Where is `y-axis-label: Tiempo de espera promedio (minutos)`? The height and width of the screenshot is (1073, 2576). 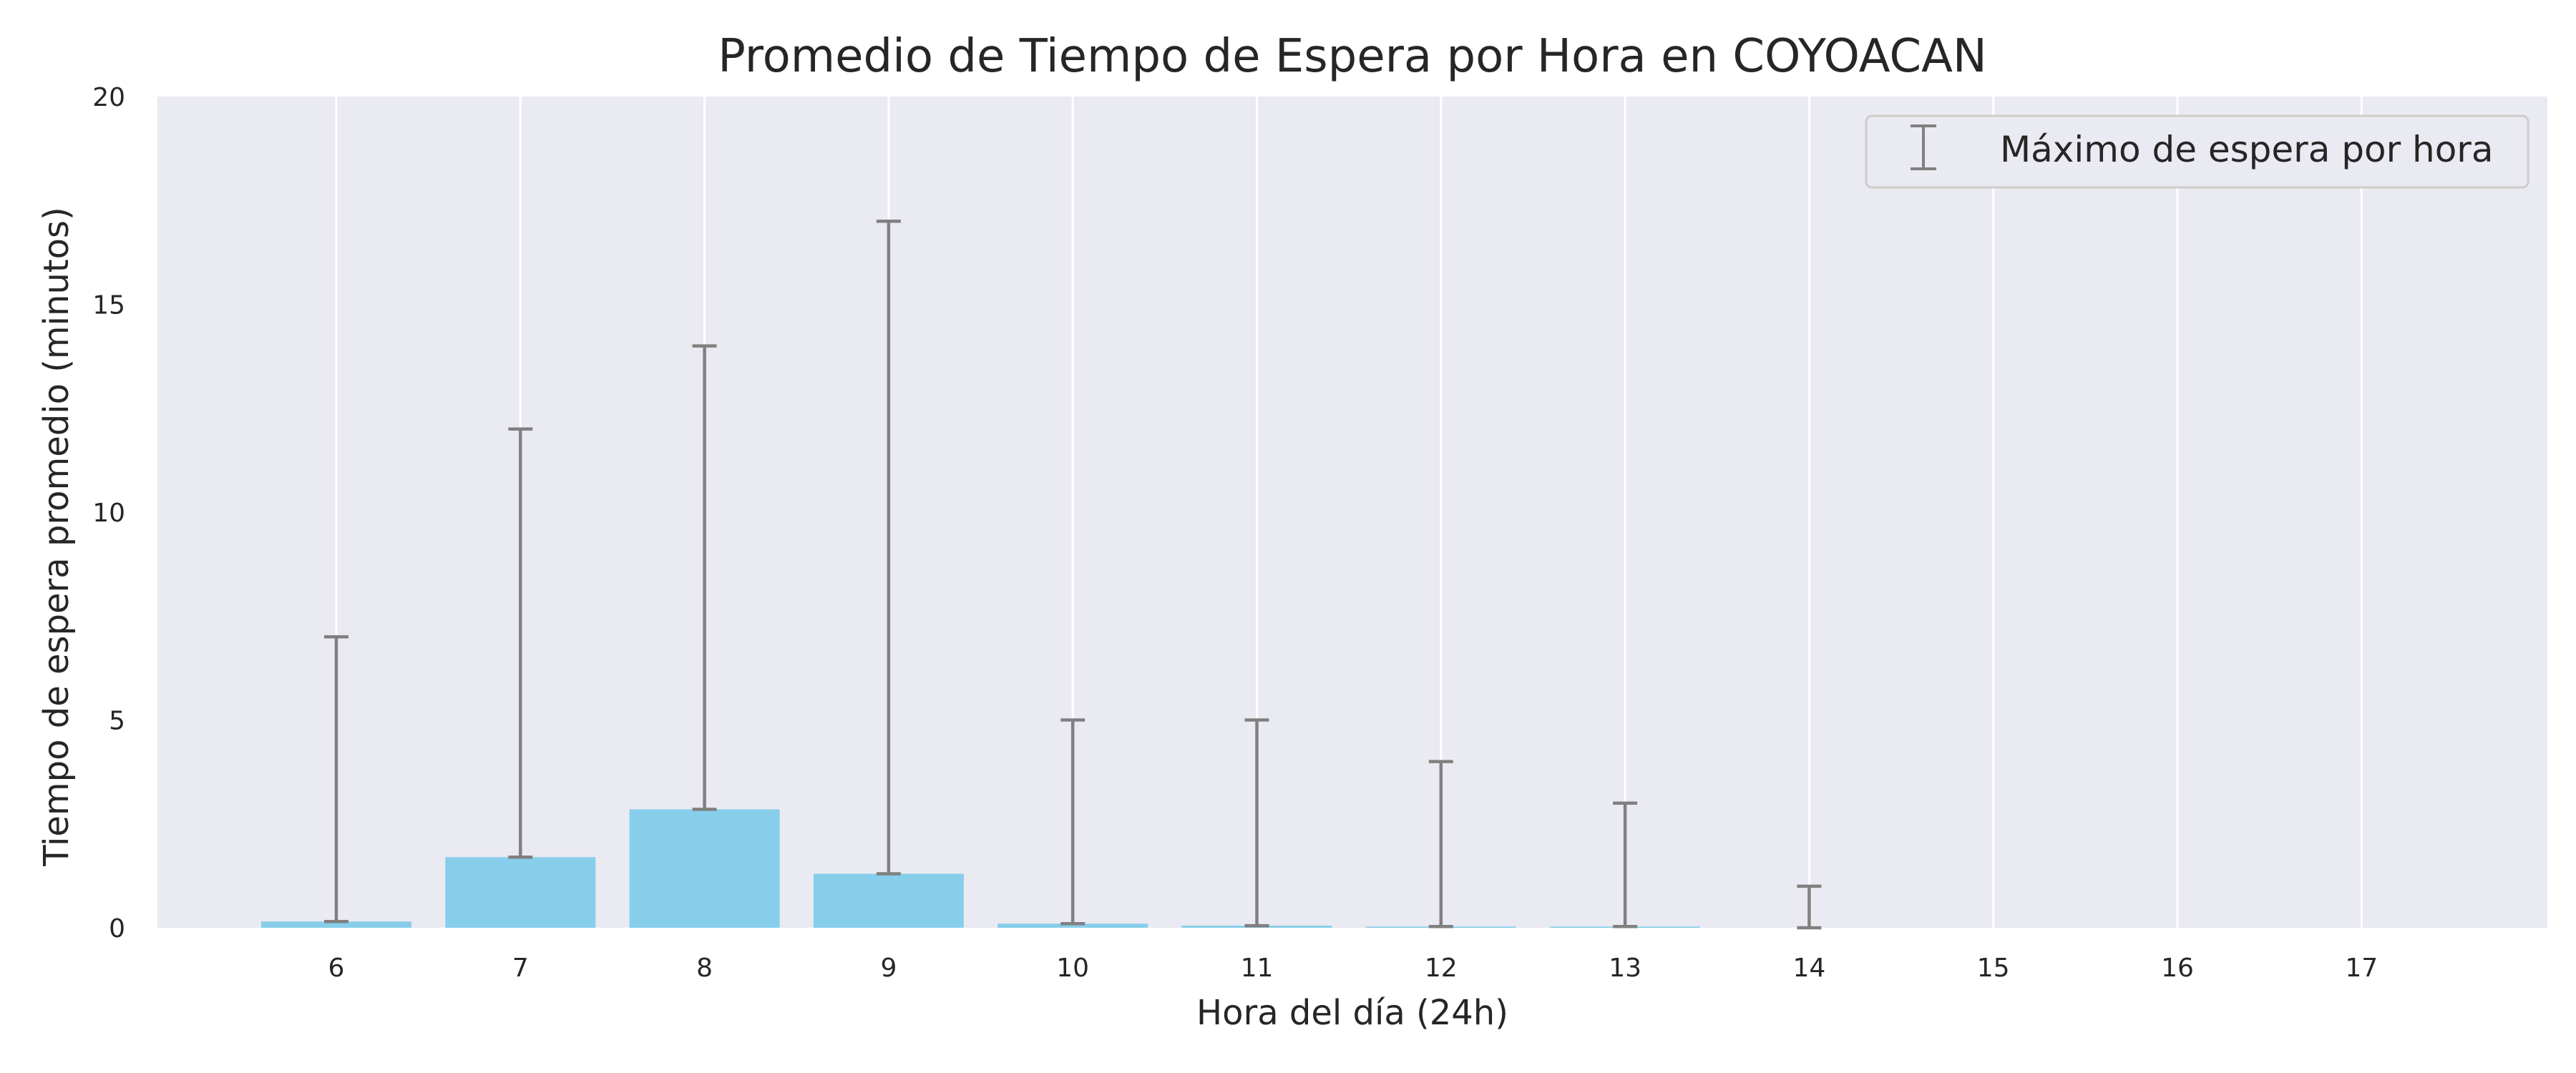
y-axis-label: Tiempo de espera promedio (minutos) is located at coordinates (56, 537).